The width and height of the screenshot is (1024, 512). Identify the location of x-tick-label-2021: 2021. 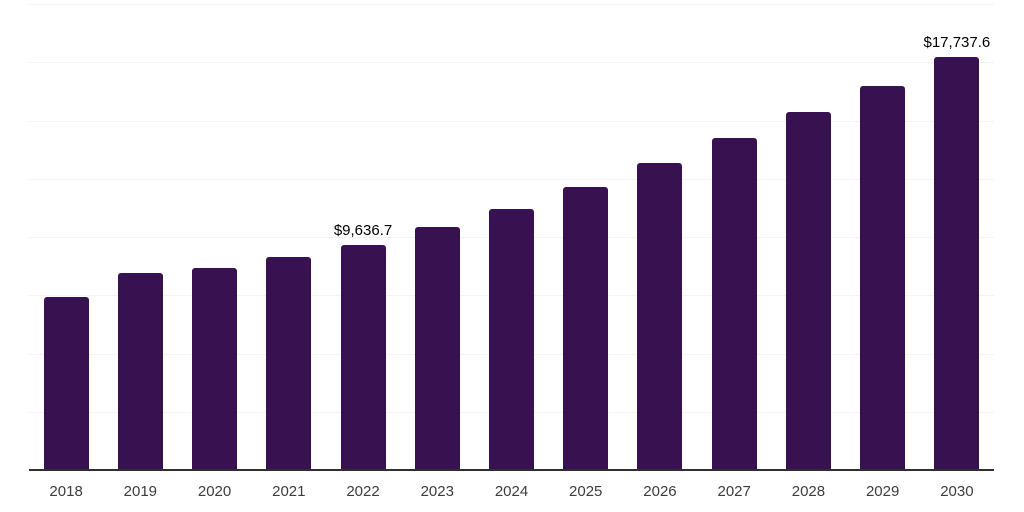
(289, 491).